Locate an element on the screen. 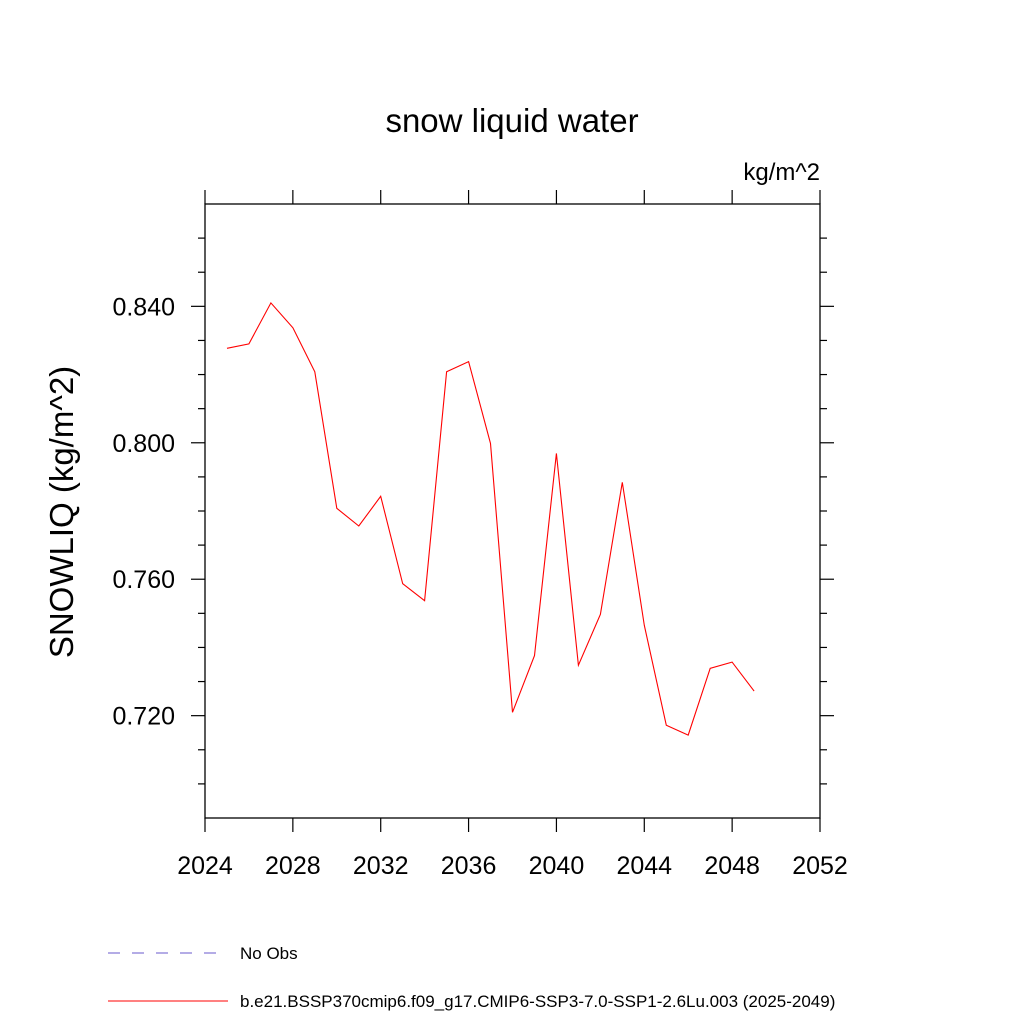 The image size is (1024, 1024). y-tick-label-1: 0.760 is located at coordinates (143, 580).